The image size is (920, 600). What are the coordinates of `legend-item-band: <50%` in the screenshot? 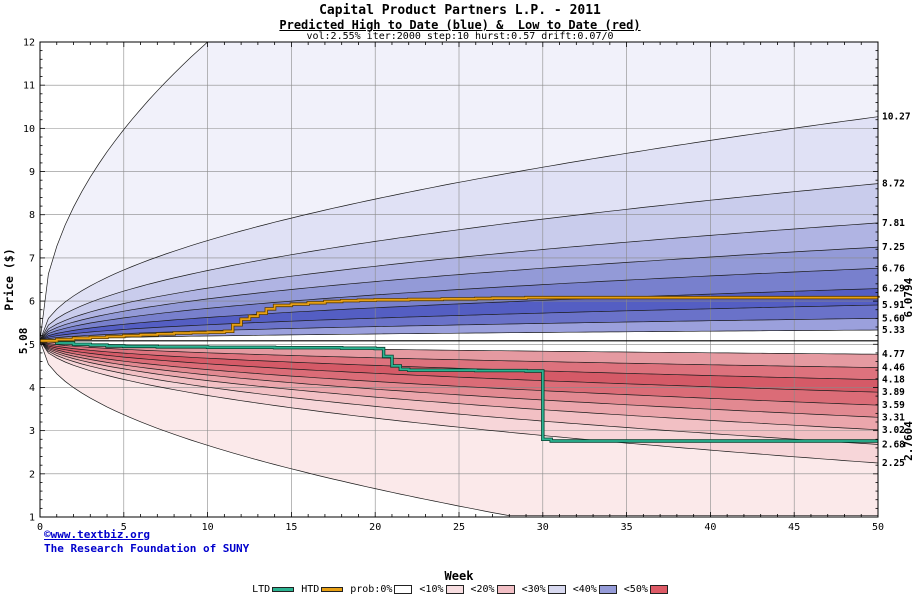 It's located at (646, 589).